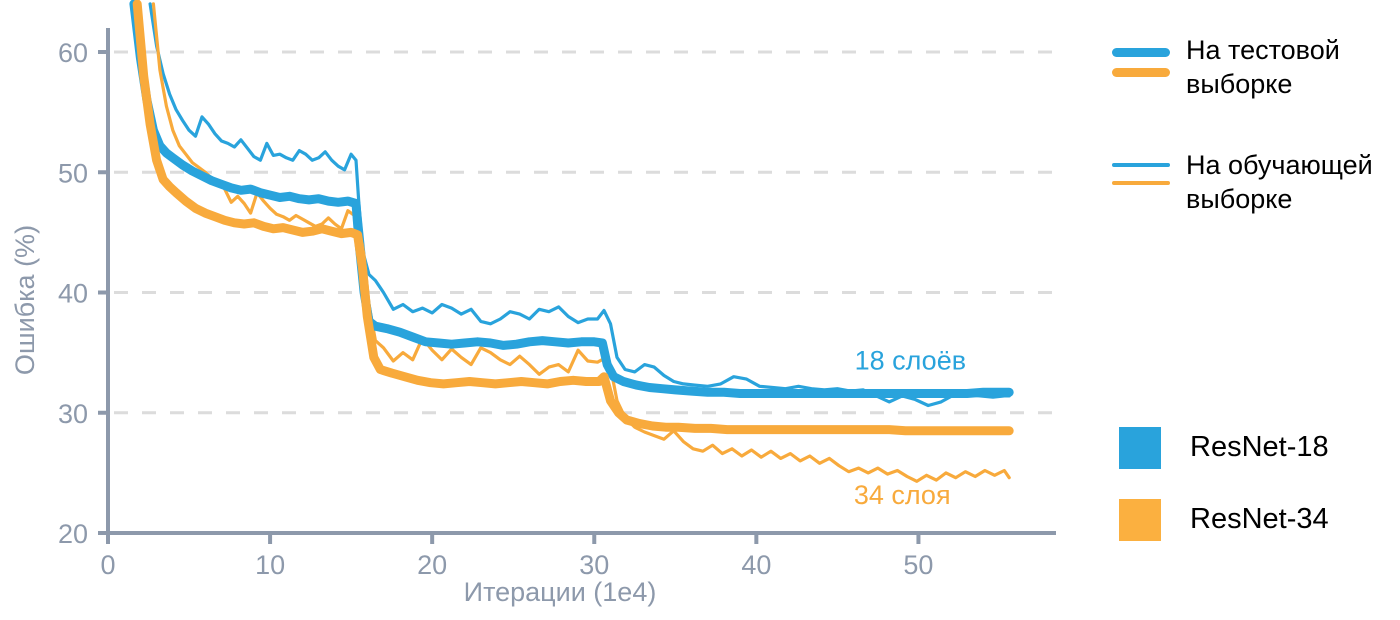 This screenshot has width=1400, height=620. What do you see at coordinates (1259, 519) in the screenshot?
I see `legend-label-resnet34: ResNet-34` at bounding box center [1259, 519].